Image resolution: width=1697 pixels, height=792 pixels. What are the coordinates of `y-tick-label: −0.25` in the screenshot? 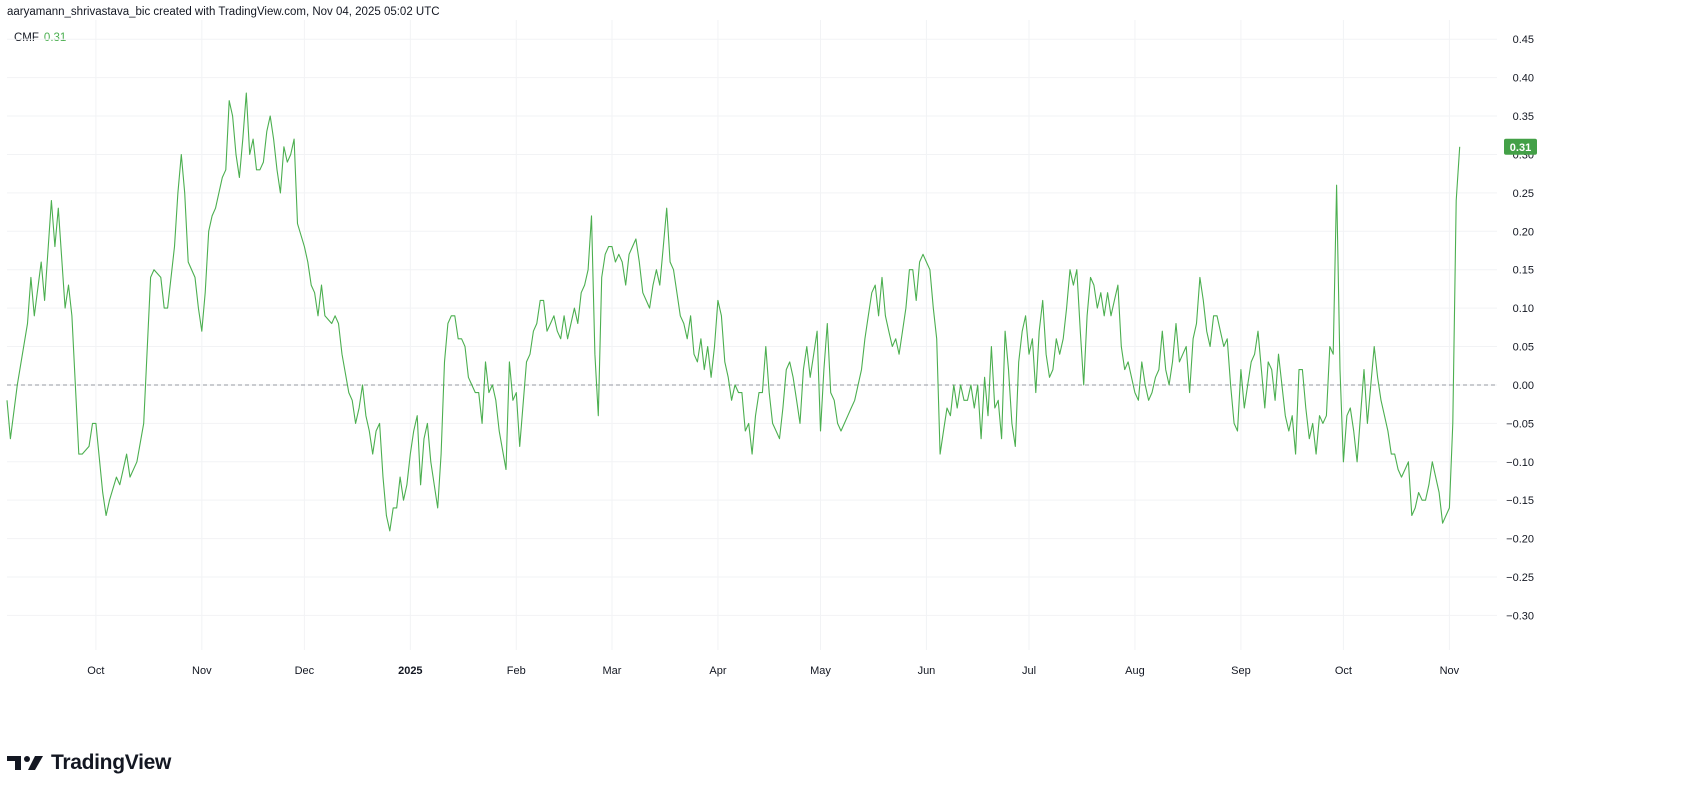 It's located at (1520, 578).